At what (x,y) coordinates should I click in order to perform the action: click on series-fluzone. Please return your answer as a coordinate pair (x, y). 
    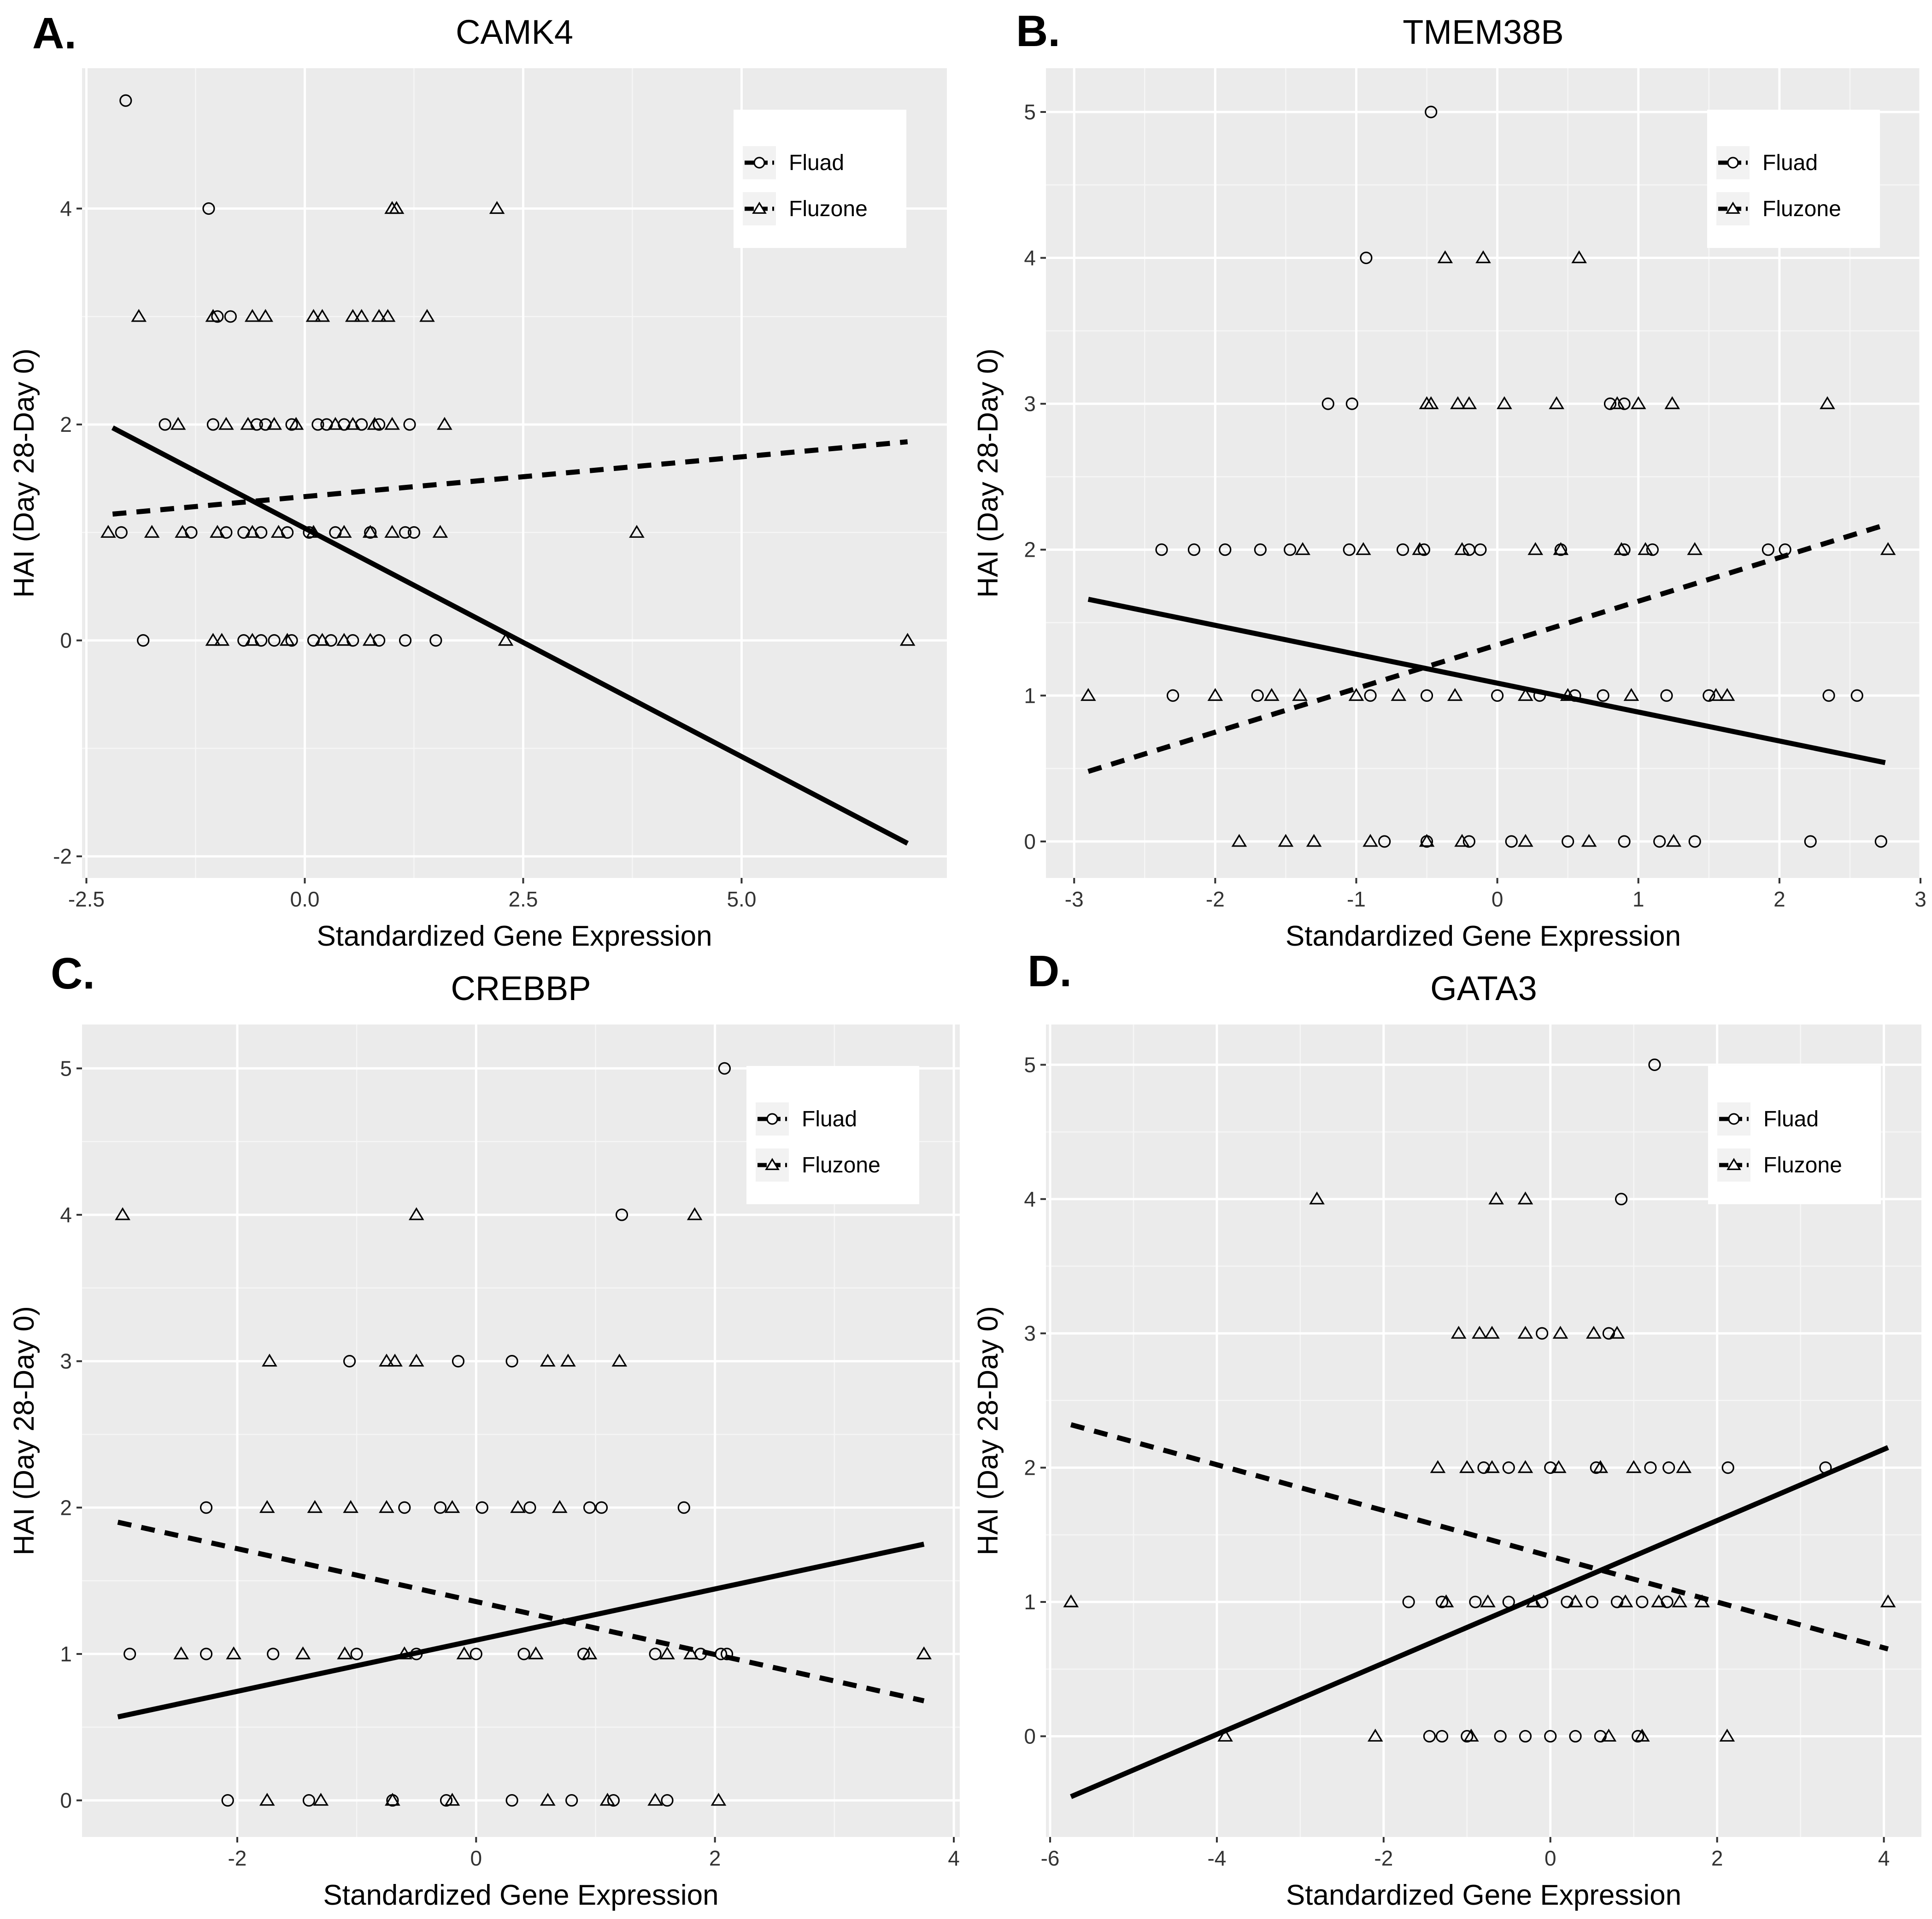
    Looking at the image, I should click on (523, 1506).